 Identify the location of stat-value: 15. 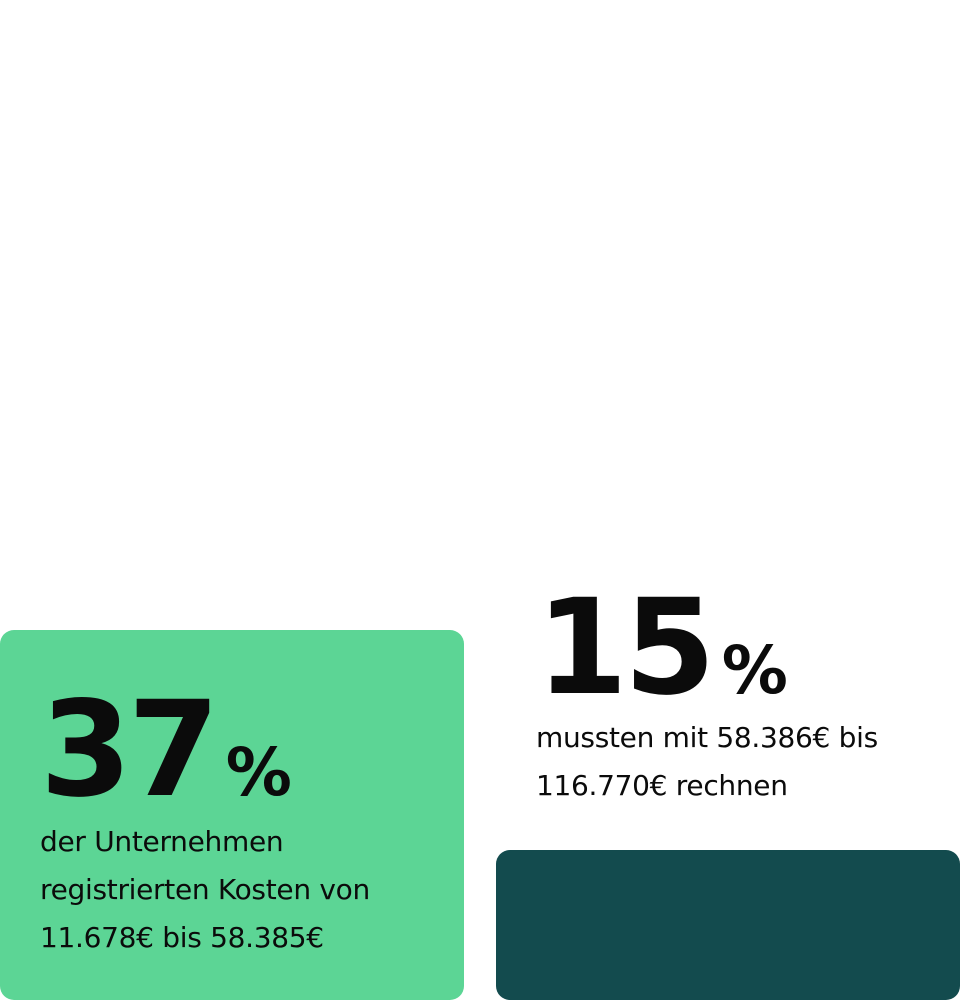
(626, 648).